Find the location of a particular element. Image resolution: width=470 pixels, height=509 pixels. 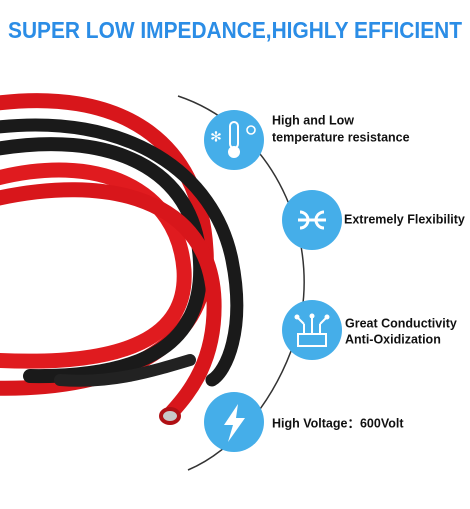

feature-text: Great Conductivity is located at coordinates (401, 323).